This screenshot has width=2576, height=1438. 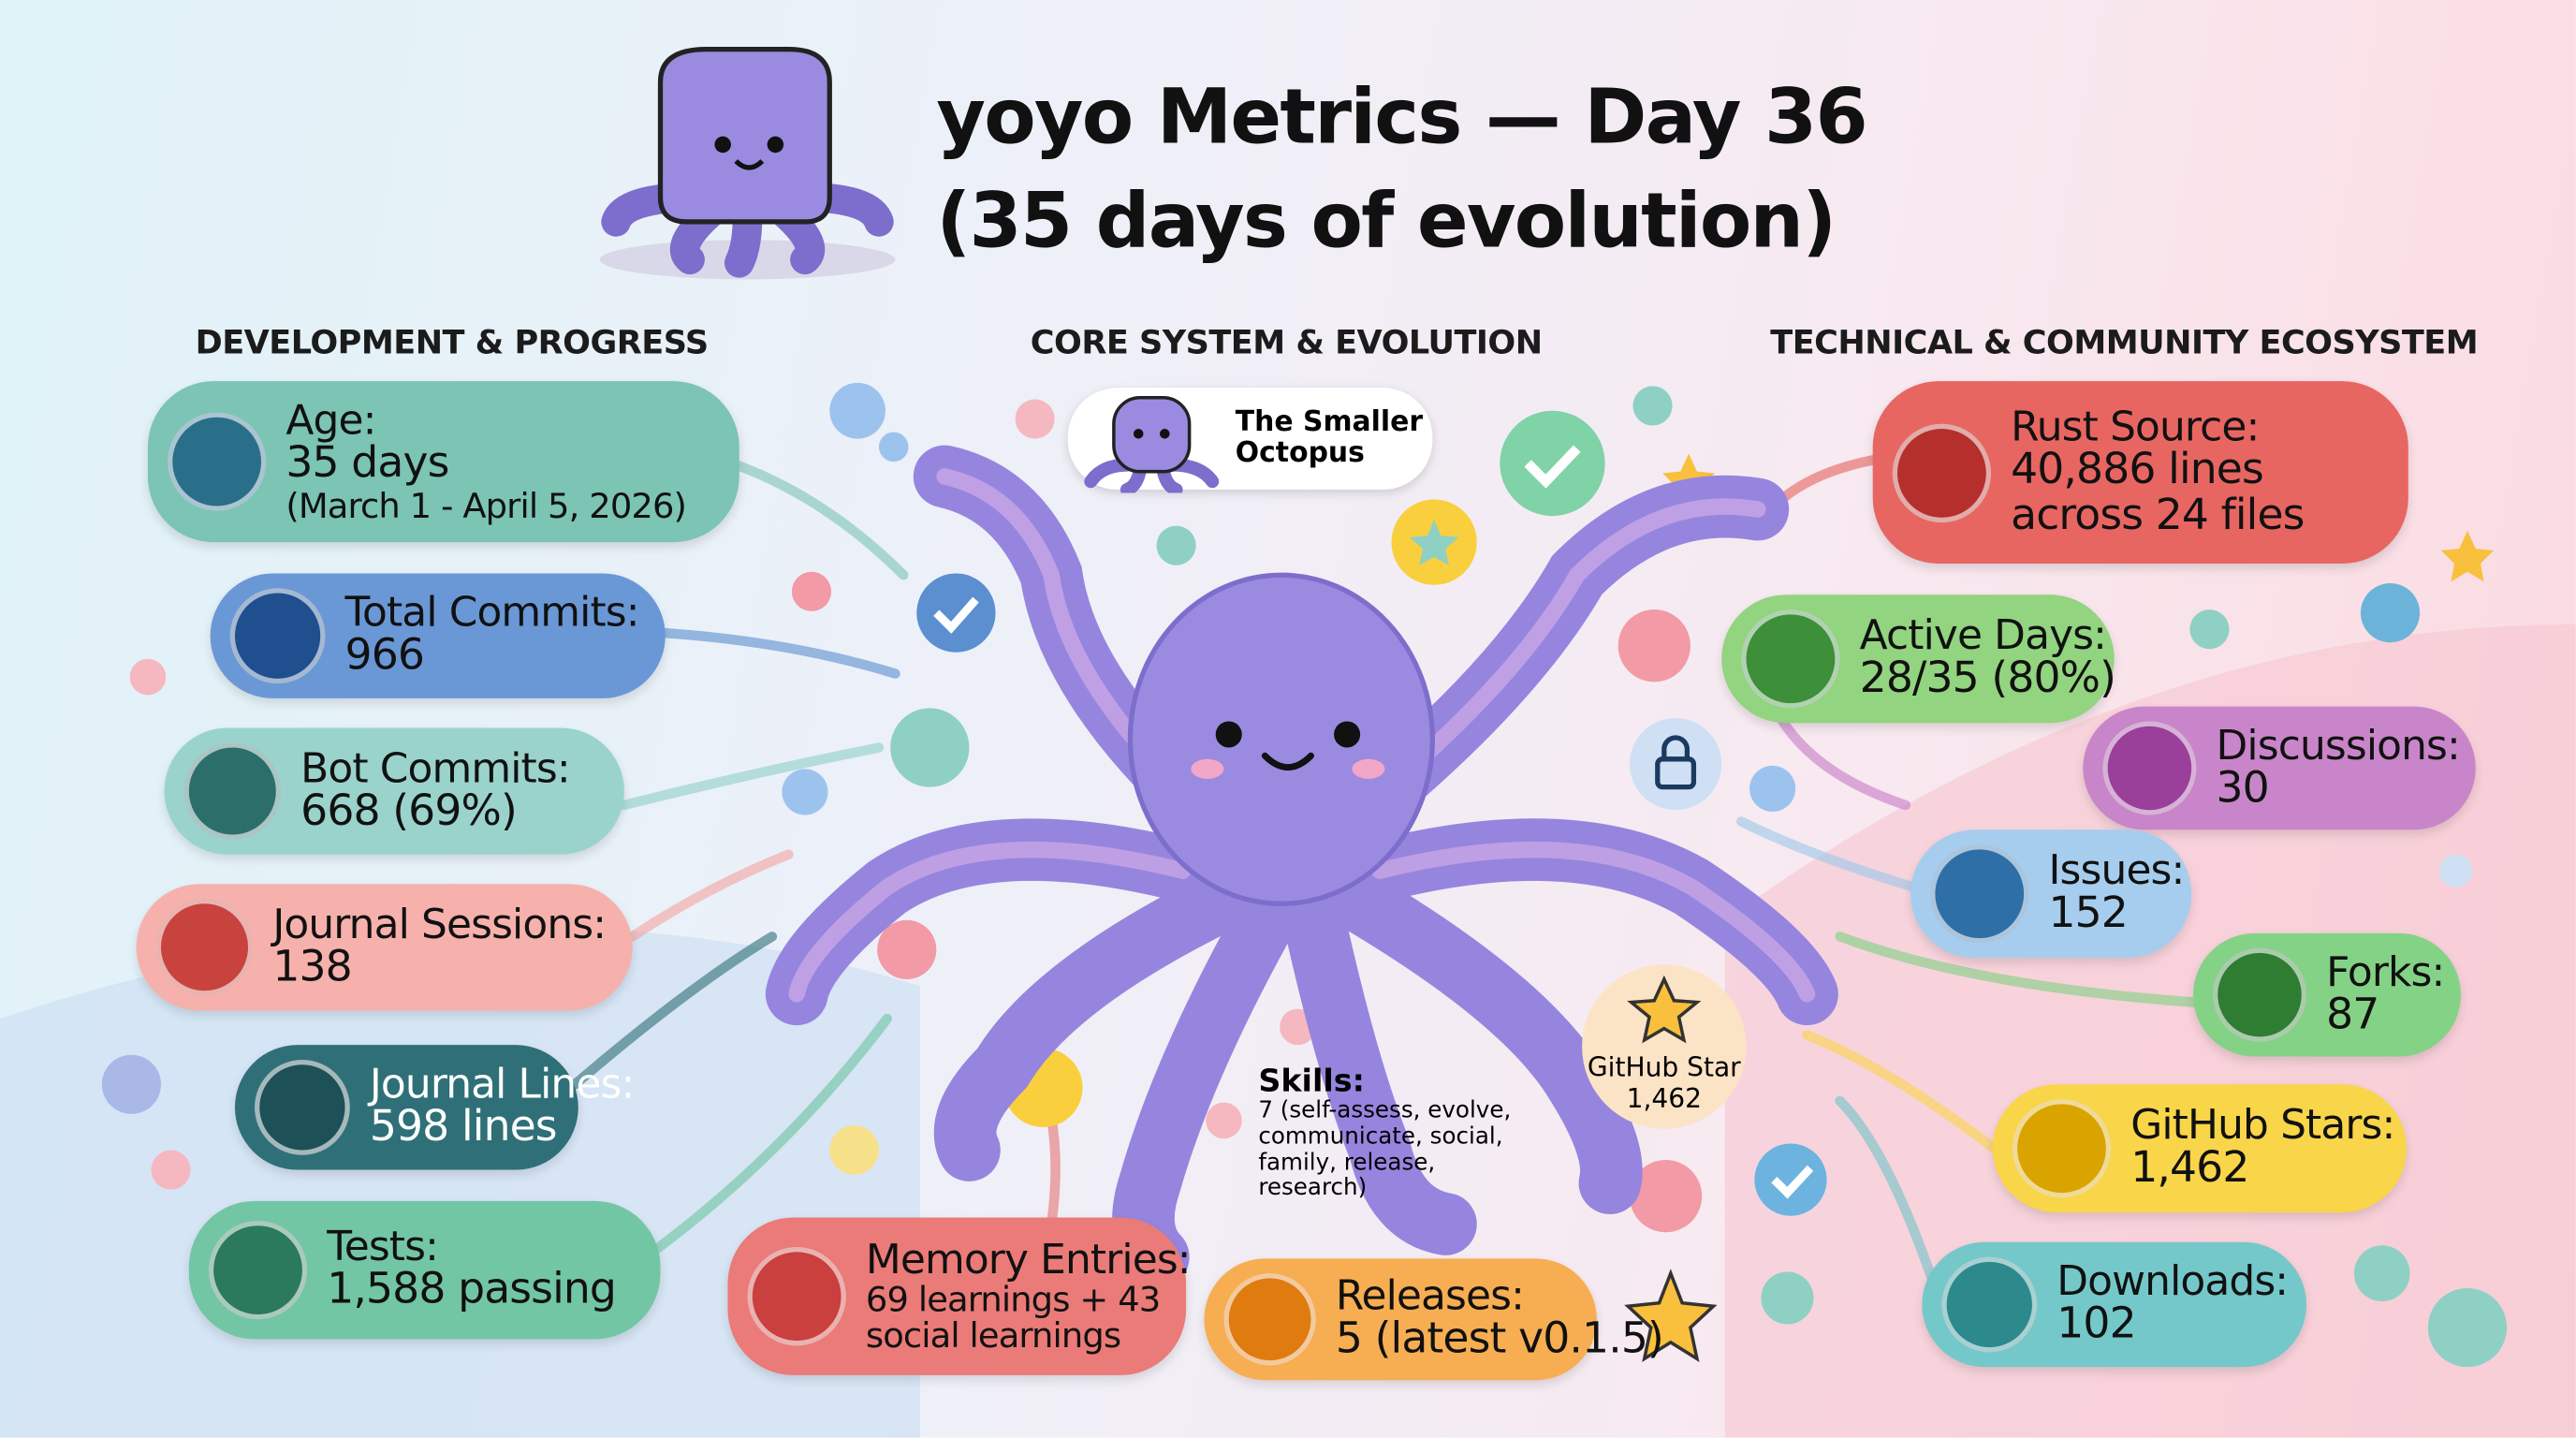 What do you see at coordinates (2352, 1015) in the screenshot?
I see `card-value: 87` at bounding box center [2352, 1015].